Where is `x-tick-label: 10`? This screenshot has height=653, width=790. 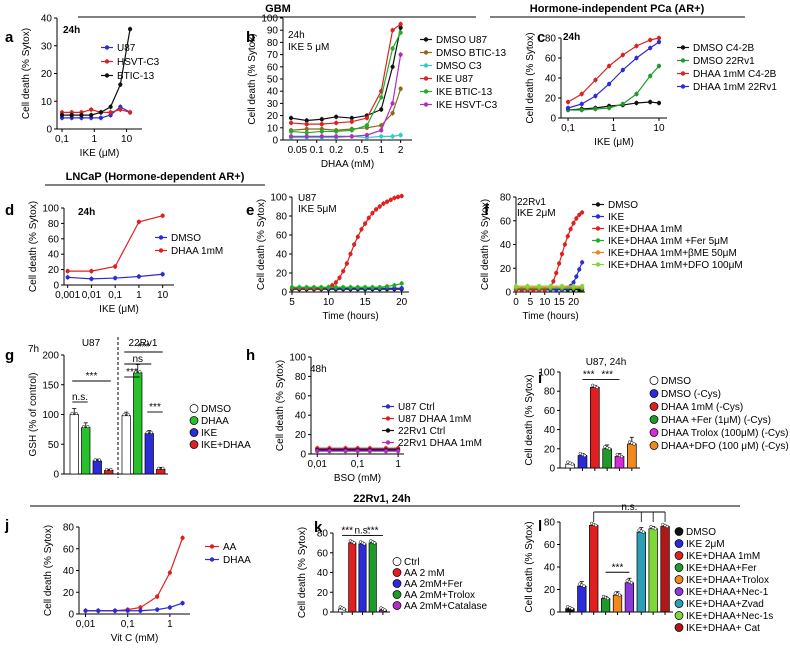 x-tick-label: 10 is located at coordinates (163, 295).